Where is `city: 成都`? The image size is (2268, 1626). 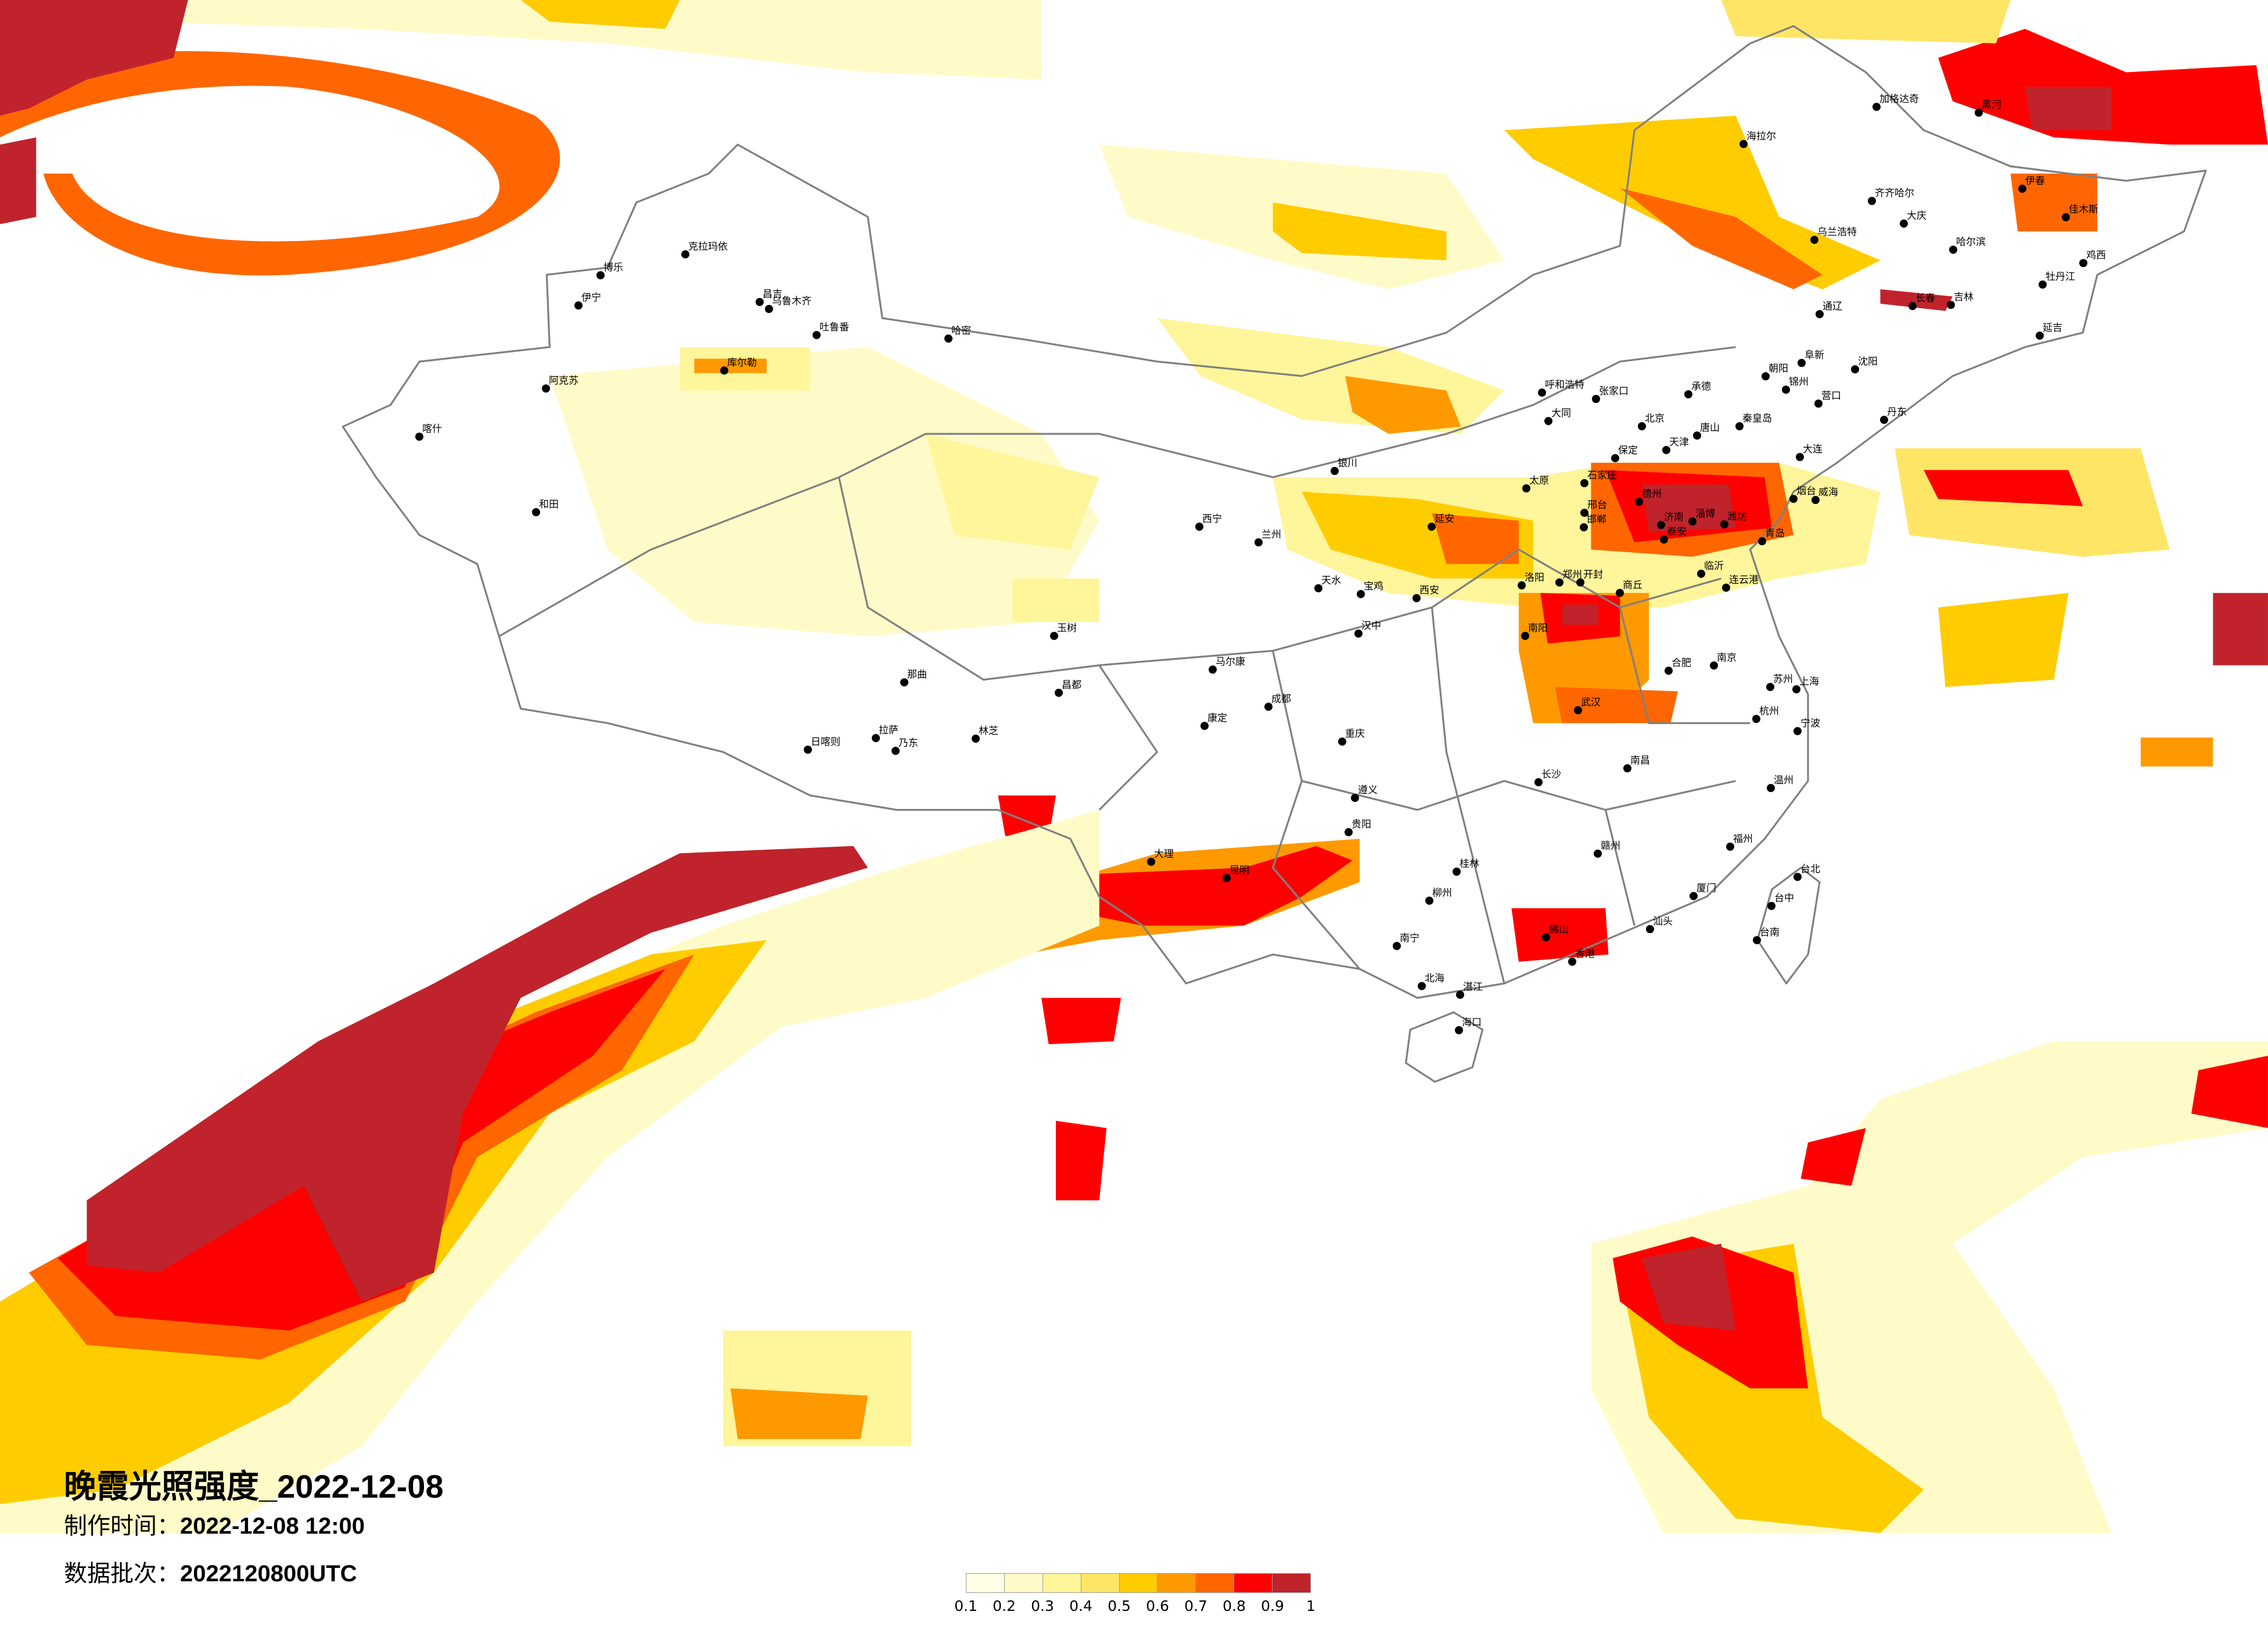 city: 成都 is located at coordinates (1277, 702).